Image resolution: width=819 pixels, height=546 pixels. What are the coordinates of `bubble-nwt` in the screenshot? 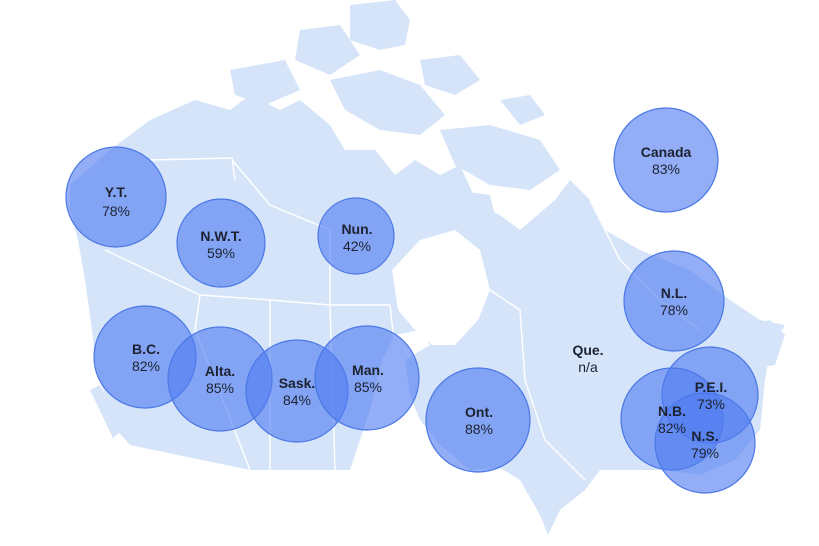 It's located at (221, 243).